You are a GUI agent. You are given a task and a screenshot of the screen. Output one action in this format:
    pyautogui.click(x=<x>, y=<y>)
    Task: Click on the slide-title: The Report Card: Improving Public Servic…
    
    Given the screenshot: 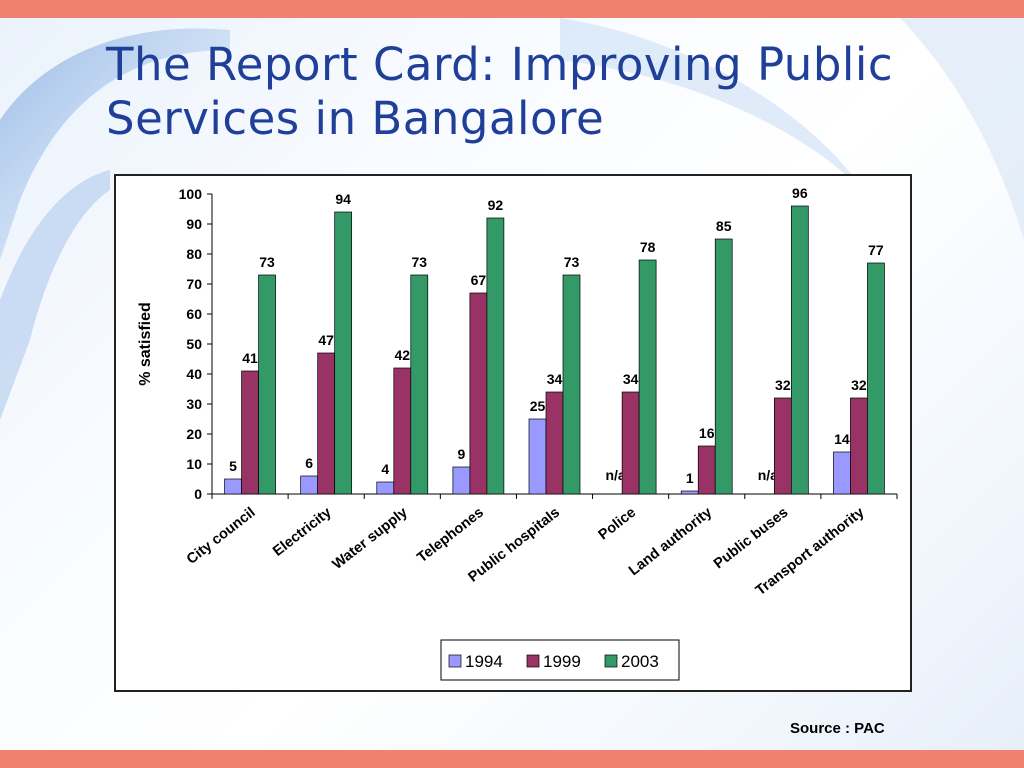 What is the action you would take?
    pyautogui.click(x=546, y=92)
    